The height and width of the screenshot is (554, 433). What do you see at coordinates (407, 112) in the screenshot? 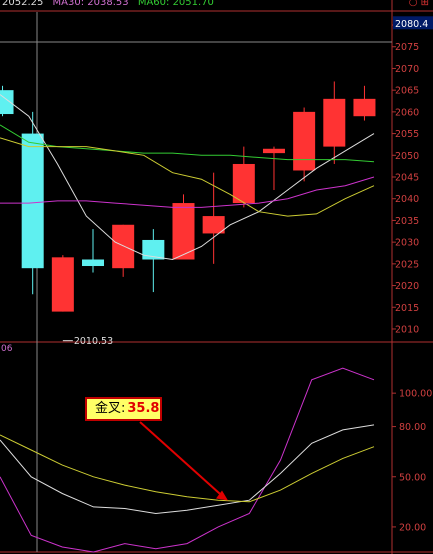
I see `price-tick-label: 2060` at bounding box center [407, 112].